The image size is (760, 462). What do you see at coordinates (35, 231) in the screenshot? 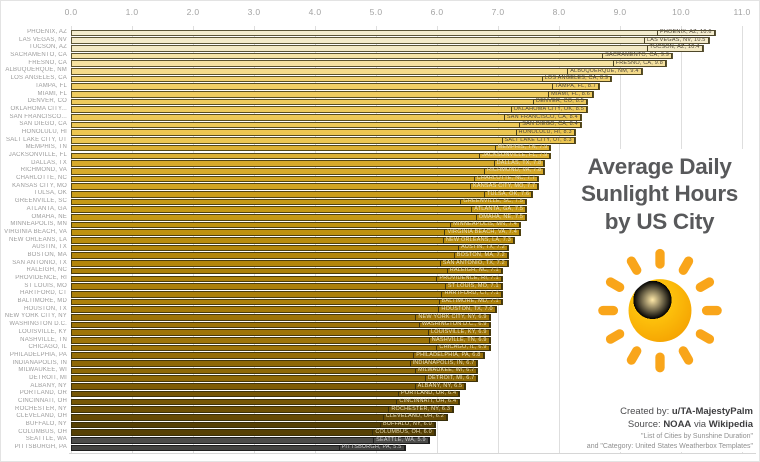
I see `y-axis-label: VIRGINIA BEACH, VA` at bounding box center [35, 231].